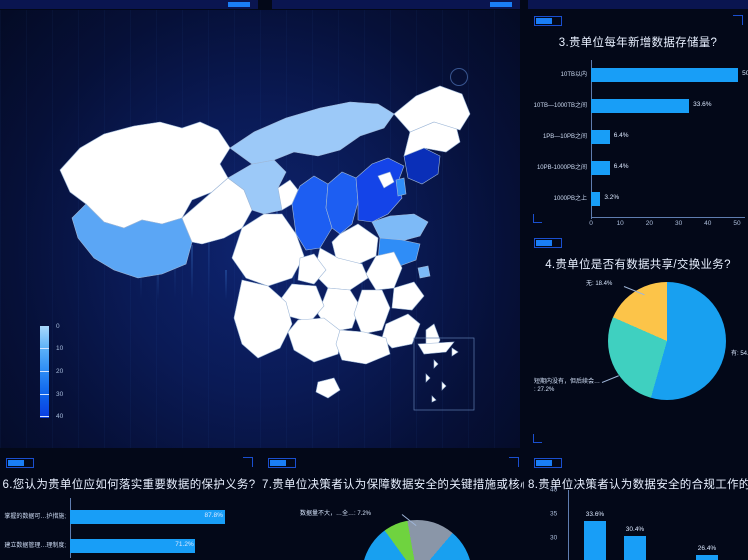  I want to click on bar-row: 10TB—1000TB之间 33.6%, so click(635, 106).